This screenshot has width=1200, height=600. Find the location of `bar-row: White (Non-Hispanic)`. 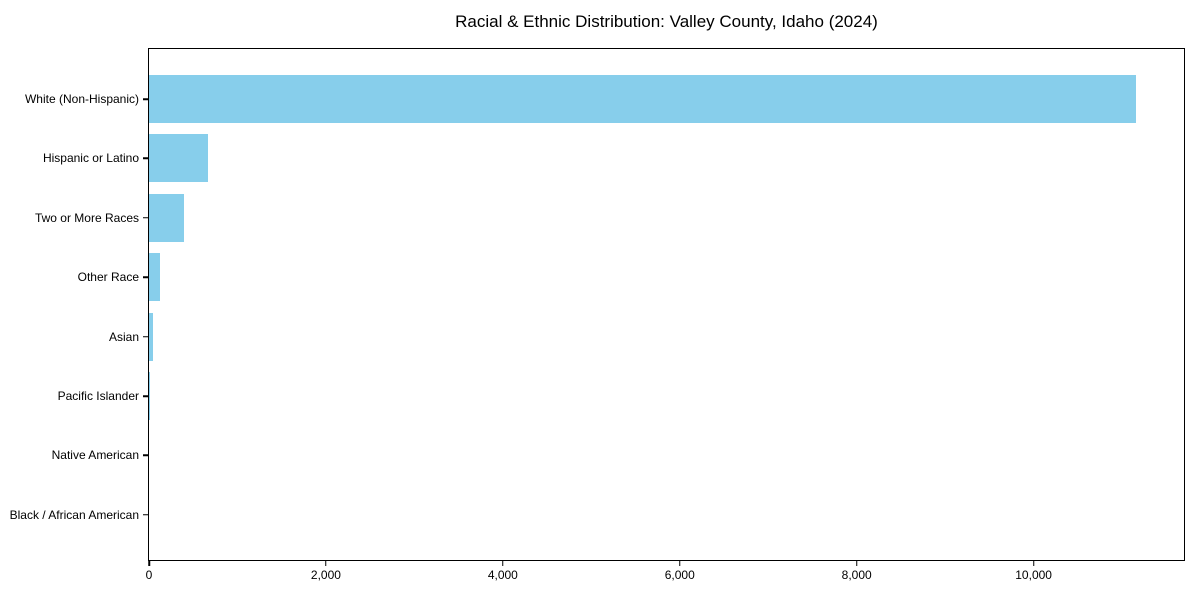

bar-row: White (Non-Hispanic) is located at coordinates (604, 99).